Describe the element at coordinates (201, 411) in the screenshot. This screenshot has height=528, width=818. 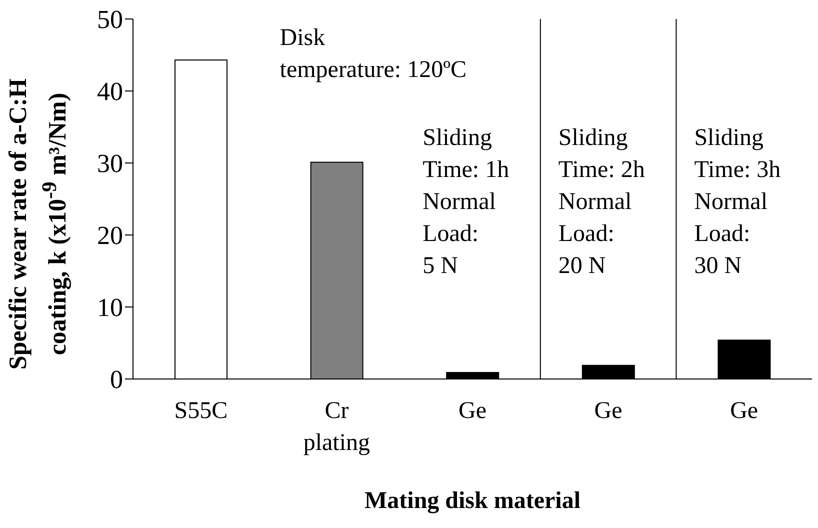
I see `x-tick-label: S55C` at that location.